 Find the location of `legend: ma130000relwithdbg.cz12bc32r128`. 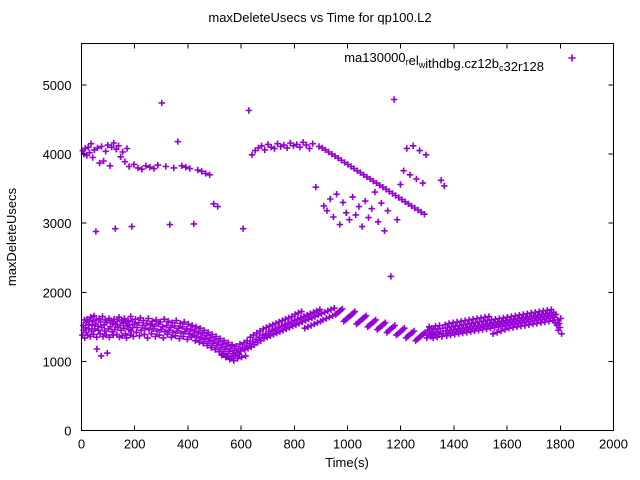

legend: ma130000relwithdbg.cz12bc32r128 is located at coordinates (460, 62).